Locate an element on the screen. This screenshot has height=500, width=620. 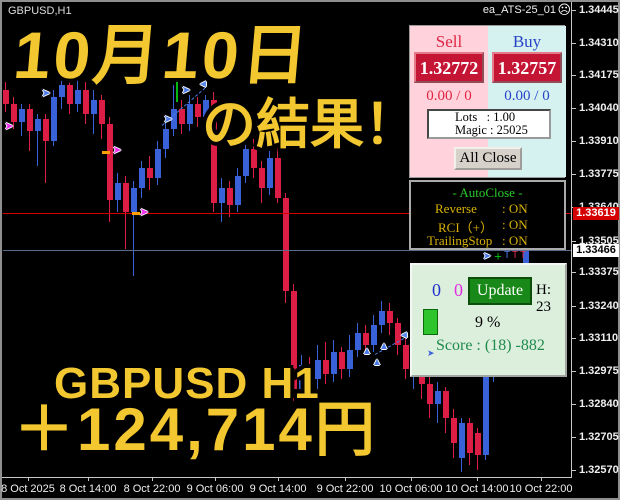
ea-smiley-icon: ☹ is located at coordinates (564, 9).